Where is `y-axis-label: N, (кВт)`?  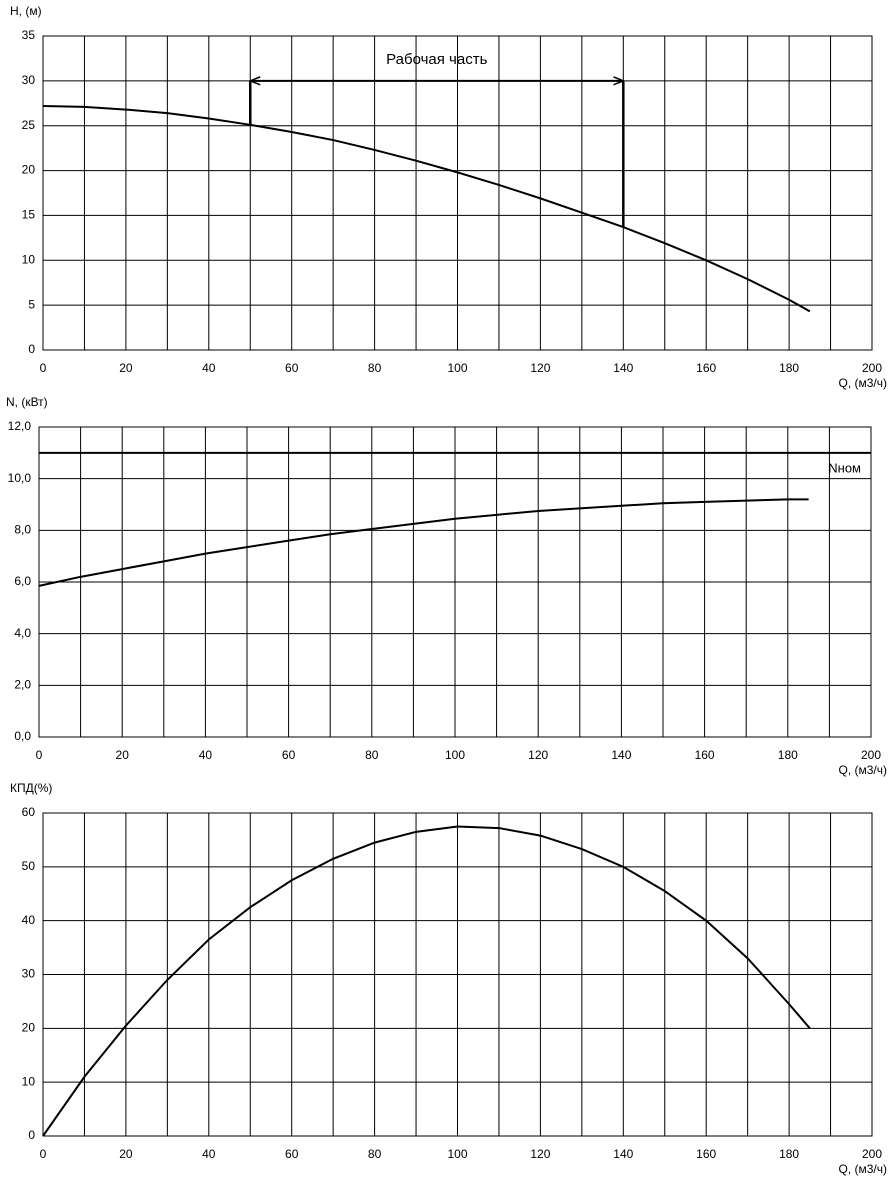
y-axis-label: N, (кВт) is located at coordinates (27, 402).